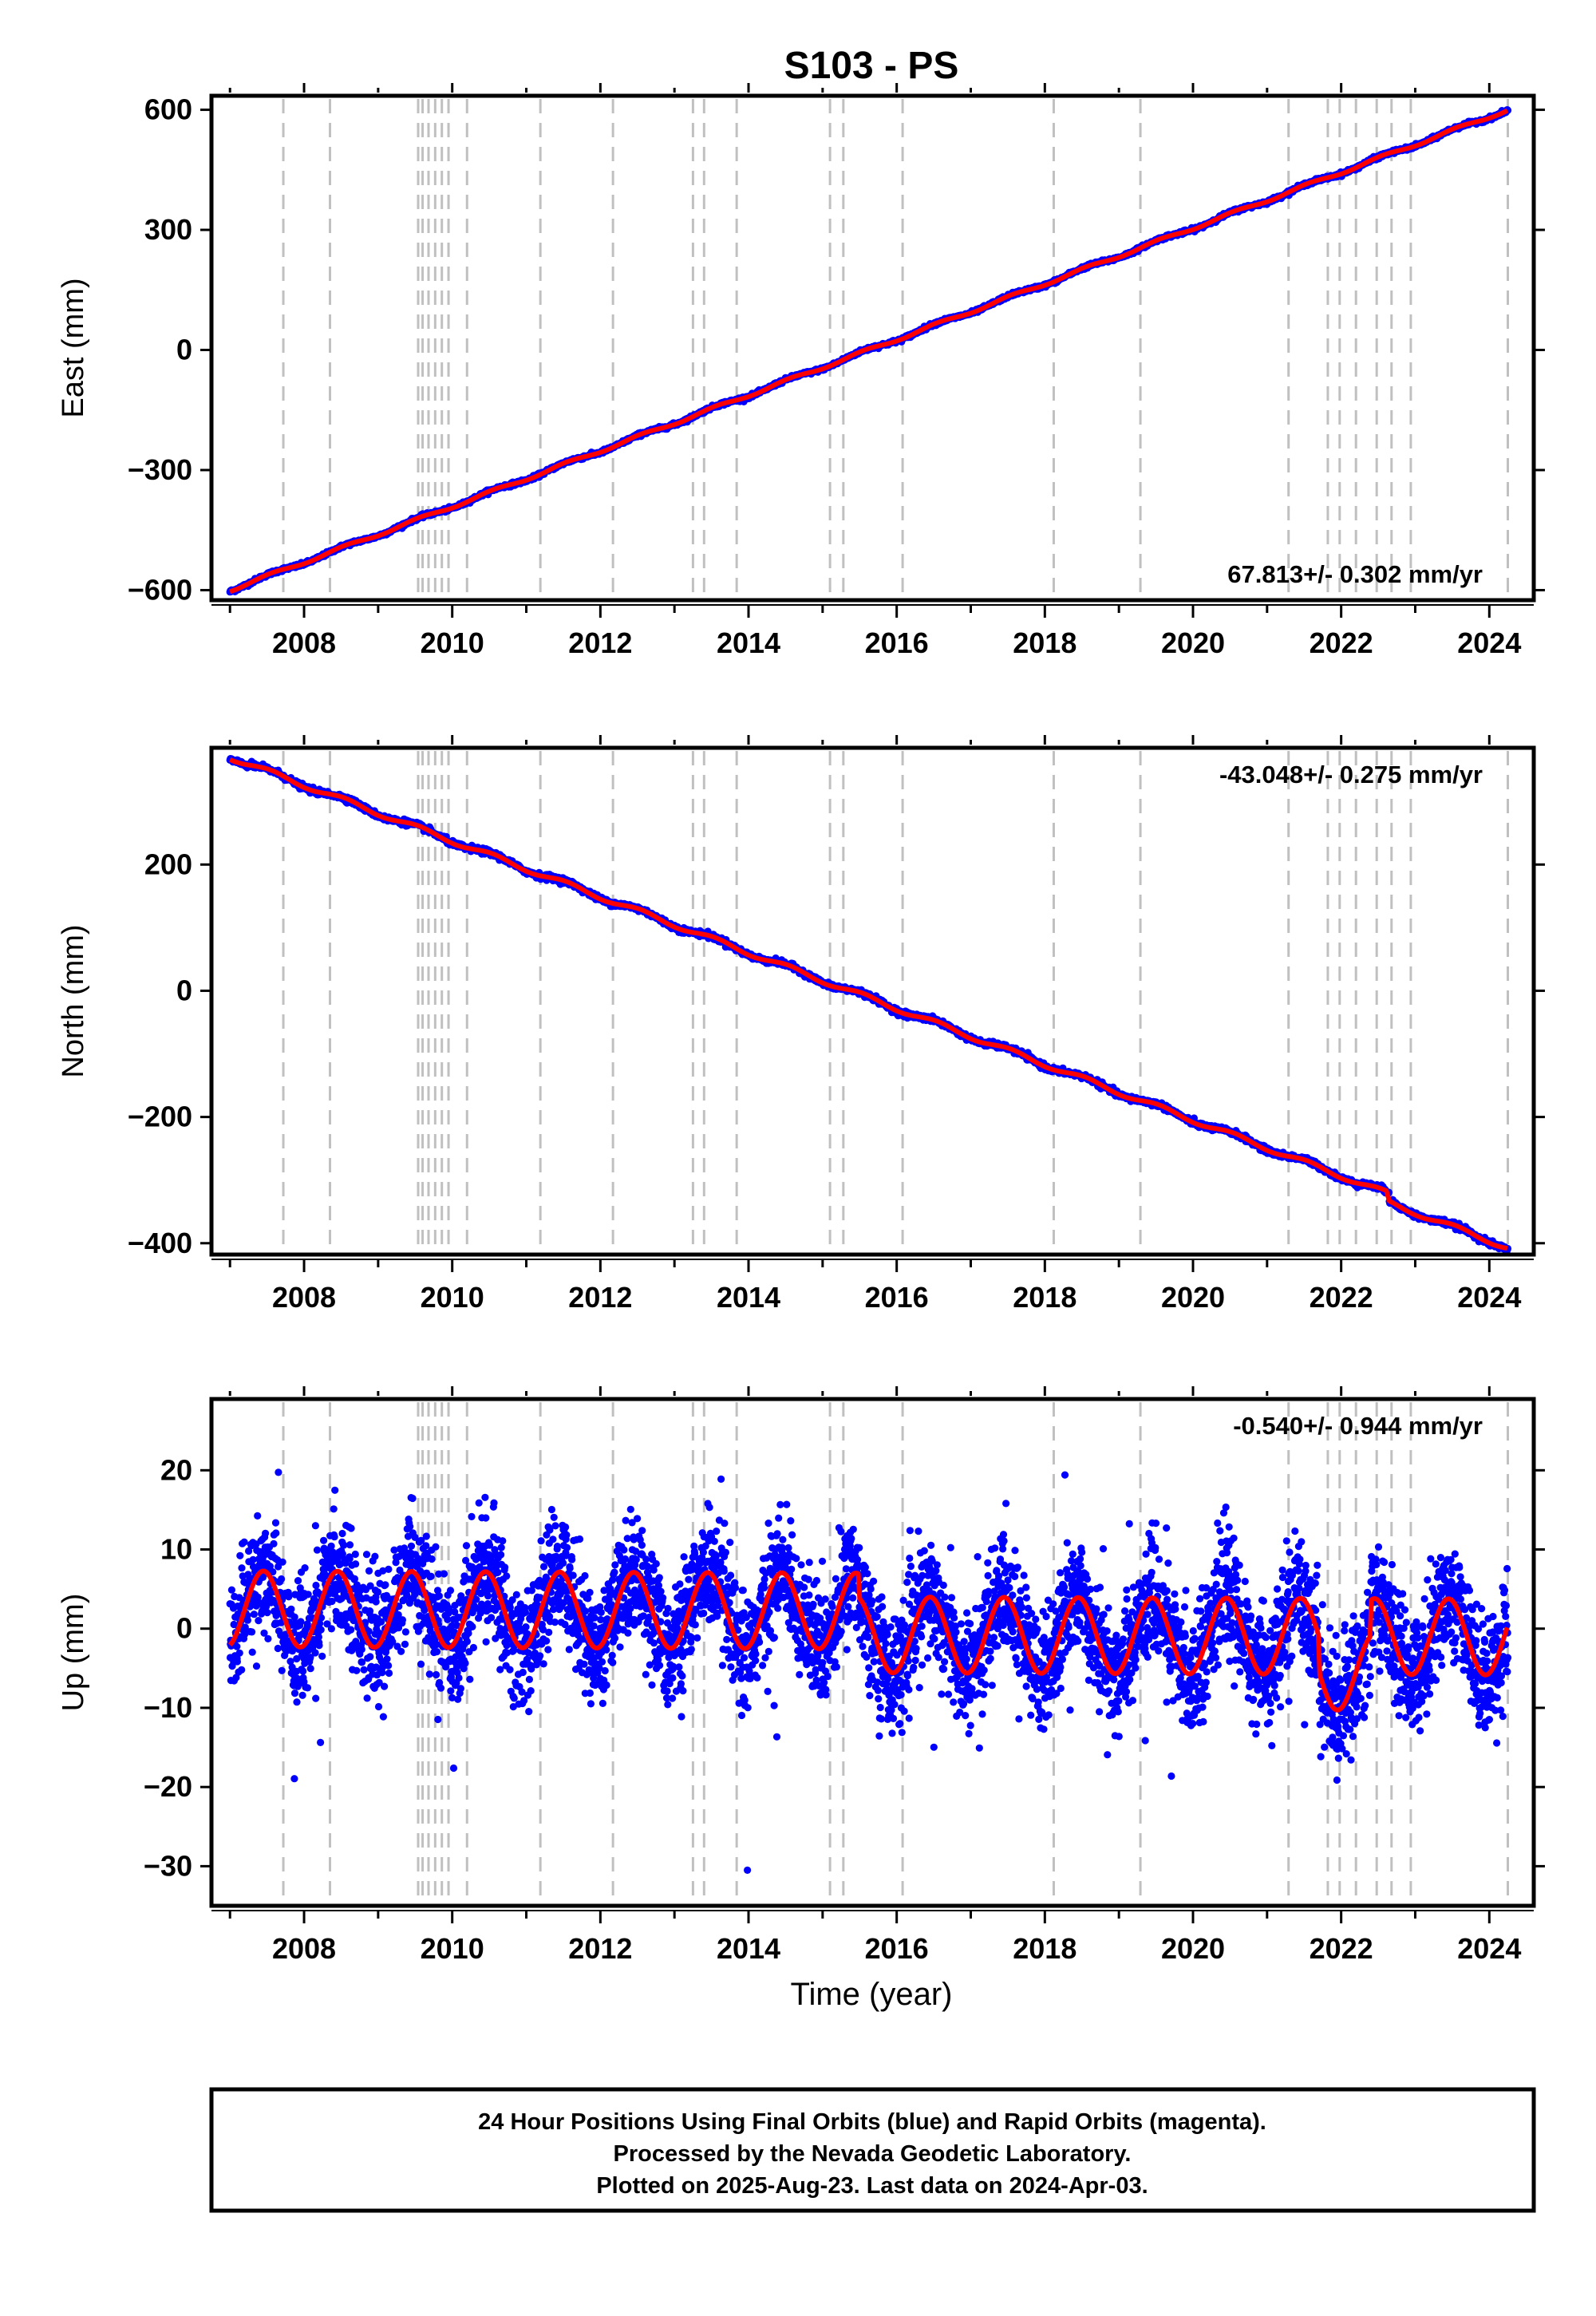  I want to click on y-axis-label: East (mm), so click(73, 347).